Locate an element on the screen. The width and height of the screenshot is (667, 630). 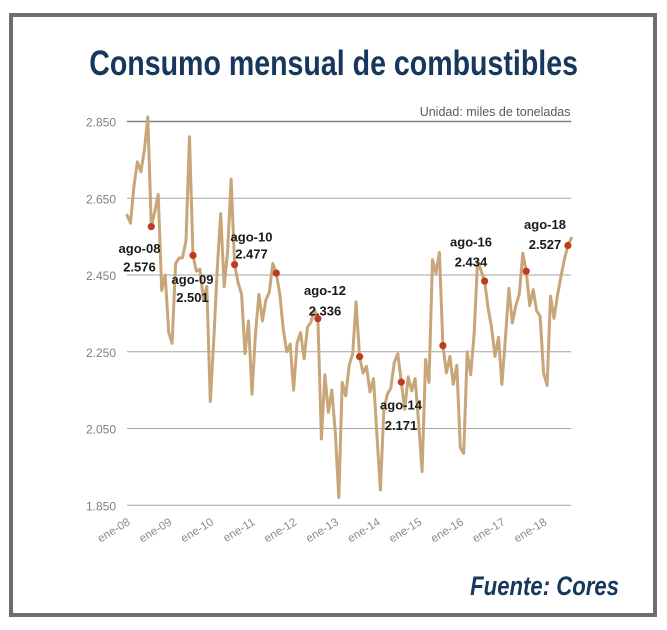
svg-text: 2.434 is located at coordinates (471, 262).